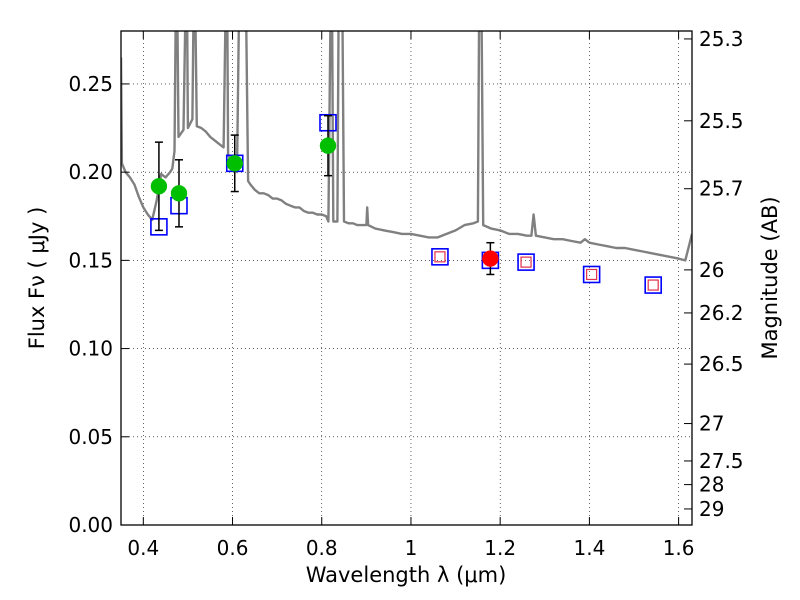 The width and height of the screenshot is (800, 600). I want to click on x-tick-label: 0.4, so click(143, 548).